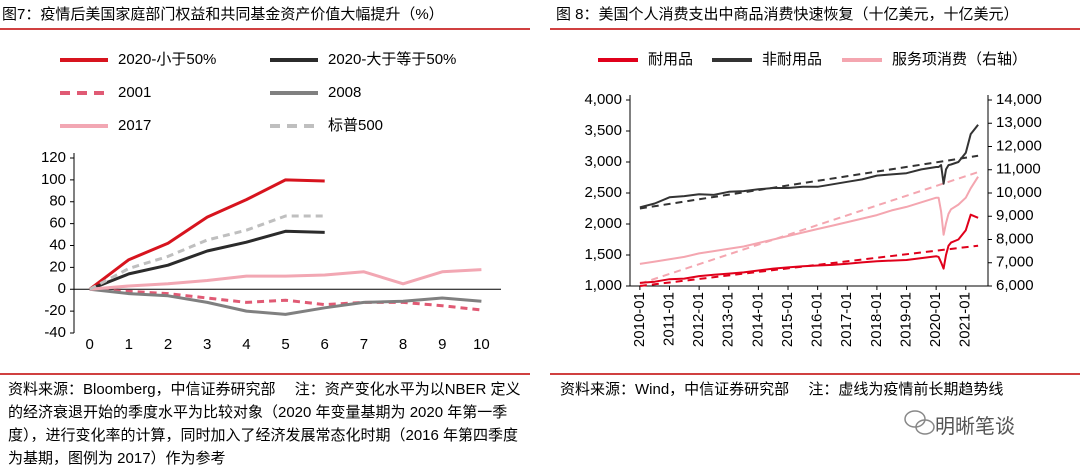  Describe the element at coordinates (53, 157) in the screenshot. I see `y-tick-label: 120` at that location.